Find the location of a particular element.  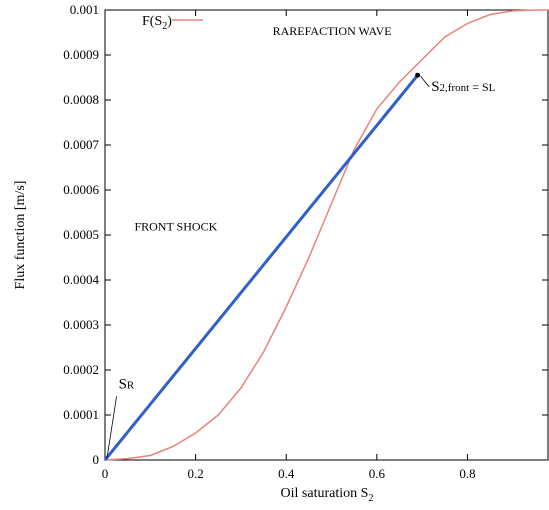

x-tick-label: 0.4 is located at coordinates (286, 473).